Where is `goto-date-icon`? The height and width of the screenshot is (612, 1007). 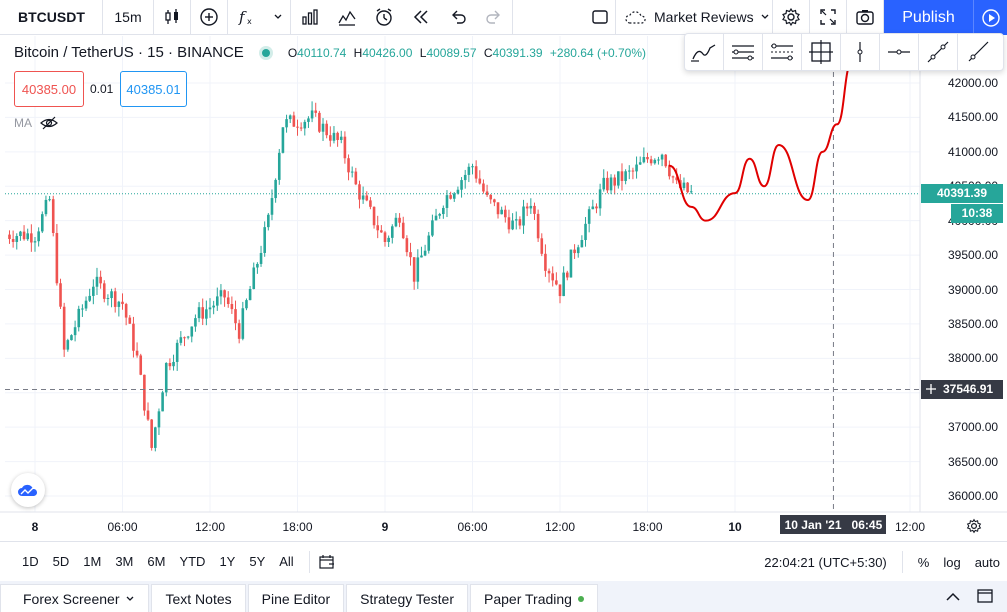 goto-date-icon is located at coordinates (327, 562).